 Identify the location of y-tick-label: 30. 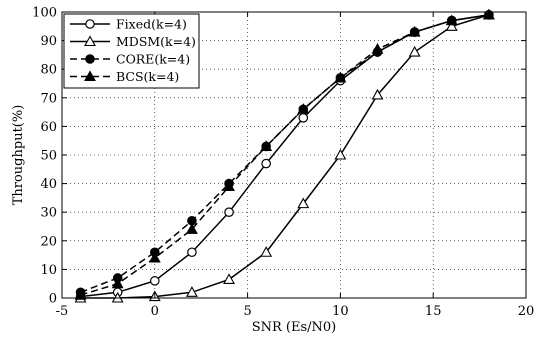
(48, 213).